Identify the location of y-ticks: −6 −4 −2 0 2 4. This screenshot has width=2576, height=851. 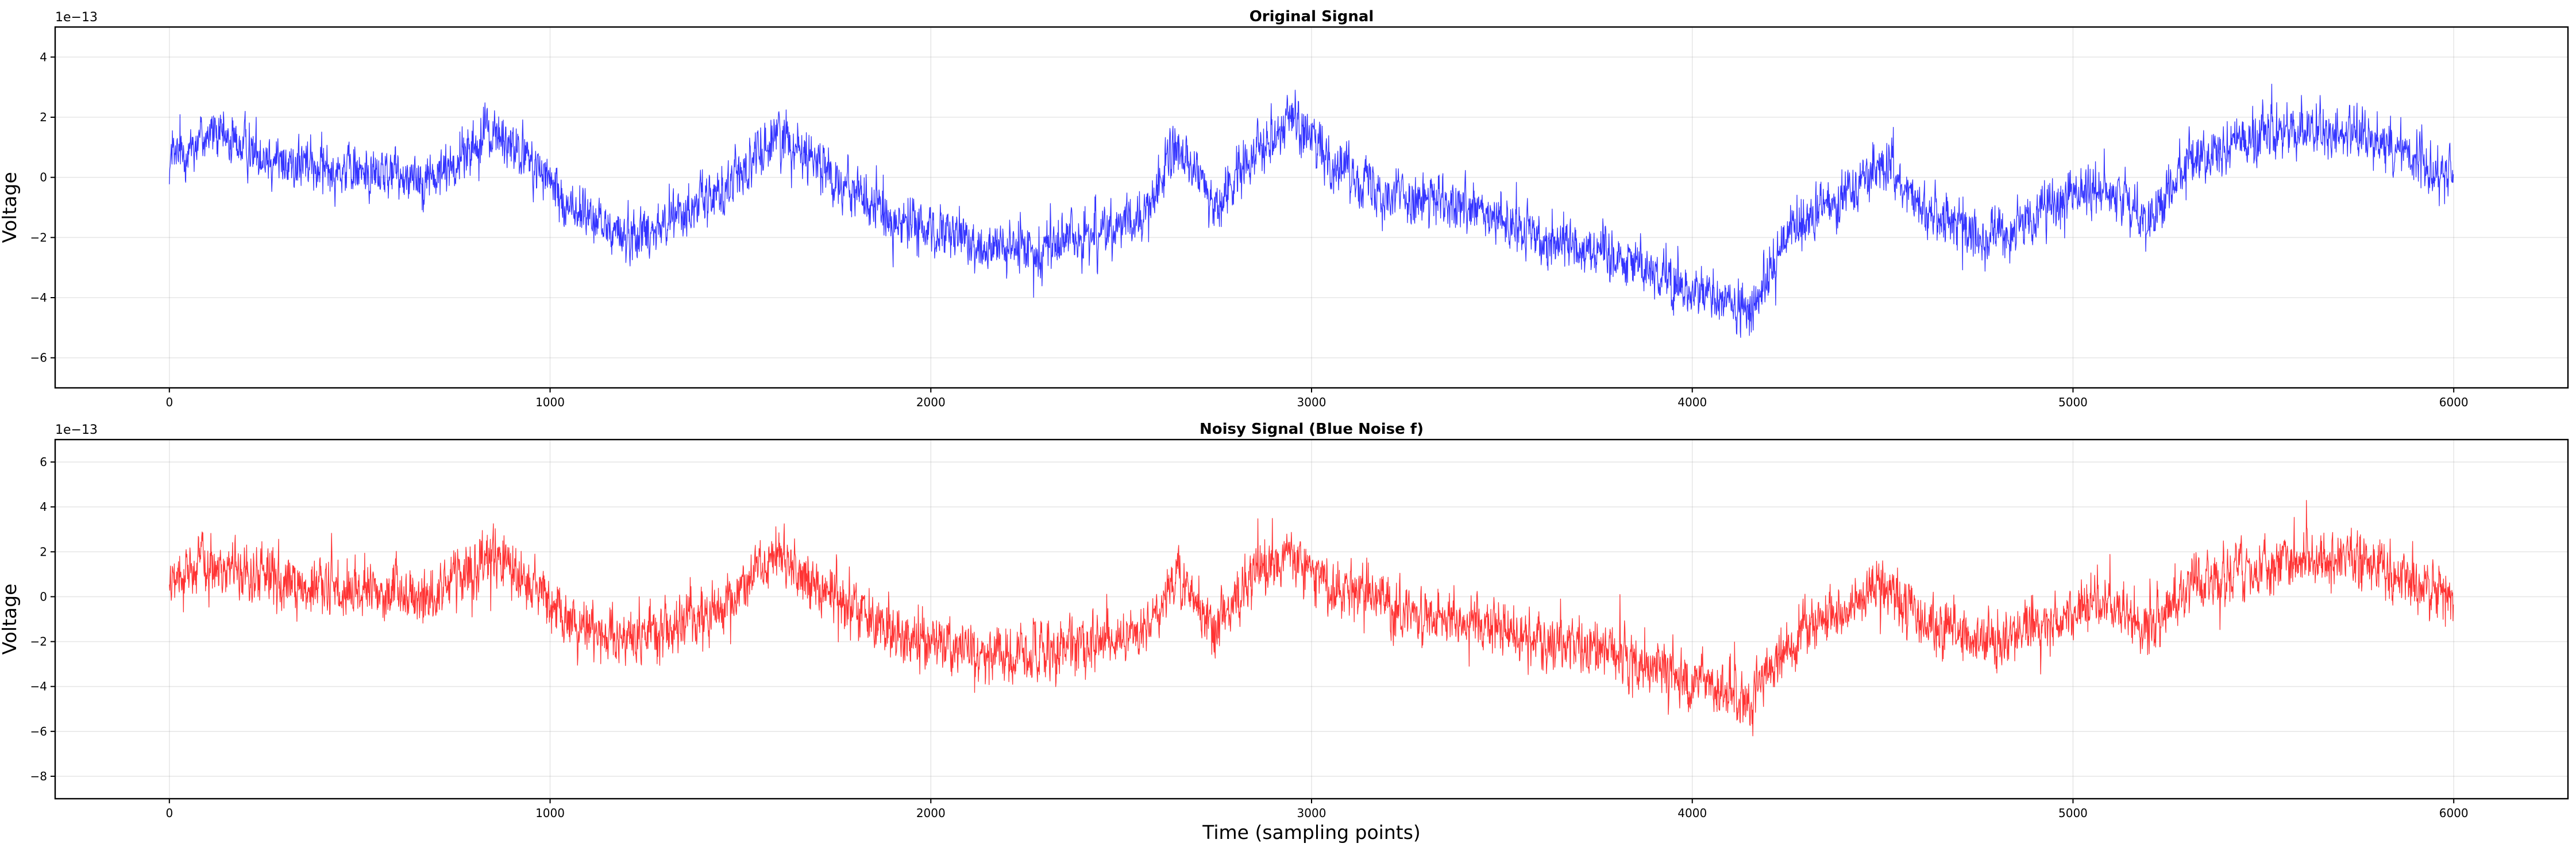
(42, 207).